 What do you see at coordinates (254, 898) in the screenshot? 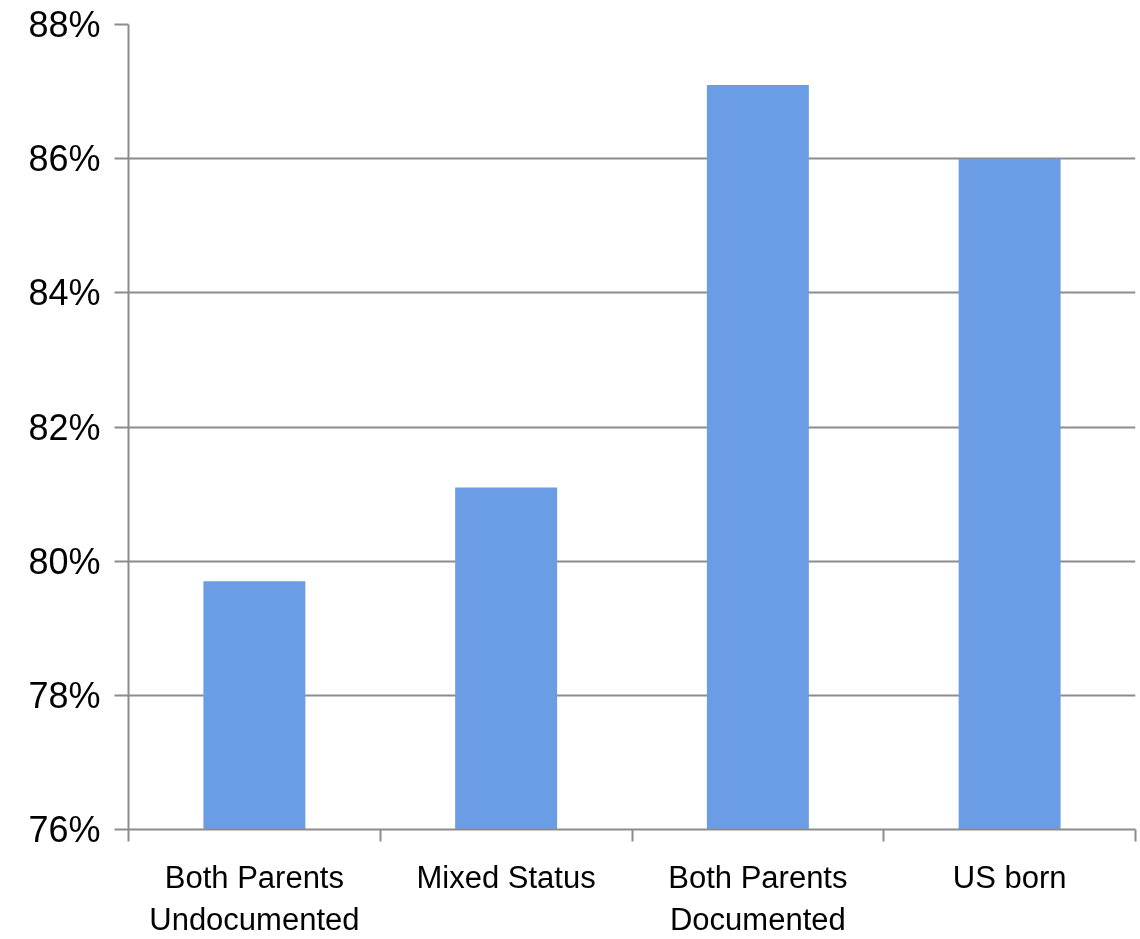
I see `x-tick-label: Both Parents Undocumented` at bounding box center [254, 898].